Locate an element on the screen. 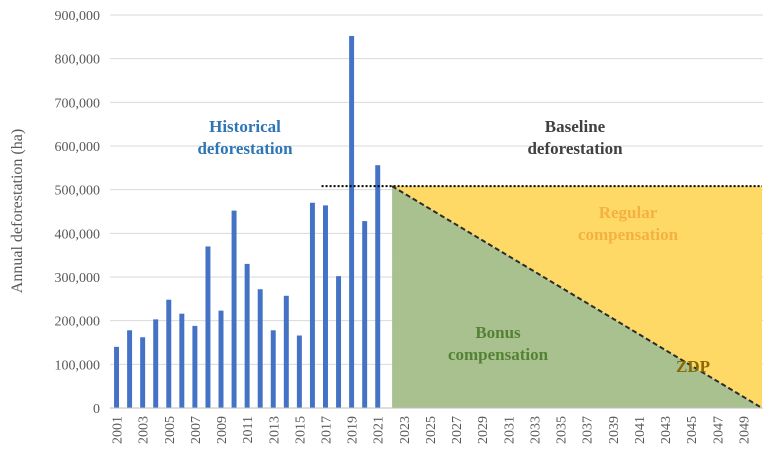 This screenshot has height=466, width=765. y-axis-label: Annual deforestation (ha) is located at coordinates (17, 211).